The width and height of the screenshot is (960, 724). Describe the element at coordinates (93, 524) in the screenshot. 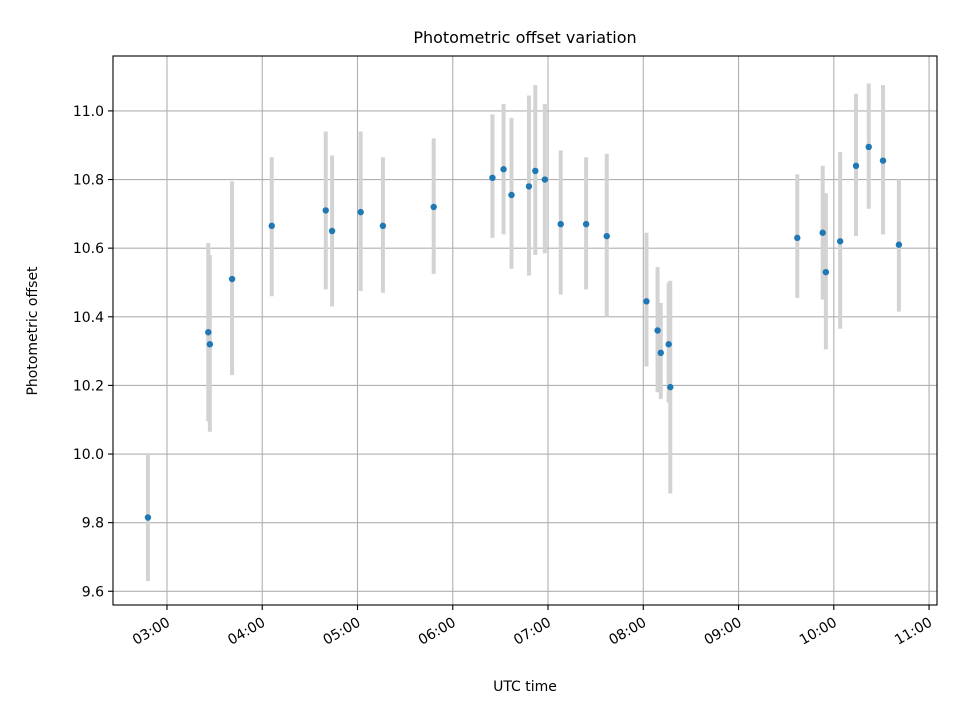

I see `y-tick-label: 9.8` at that location.